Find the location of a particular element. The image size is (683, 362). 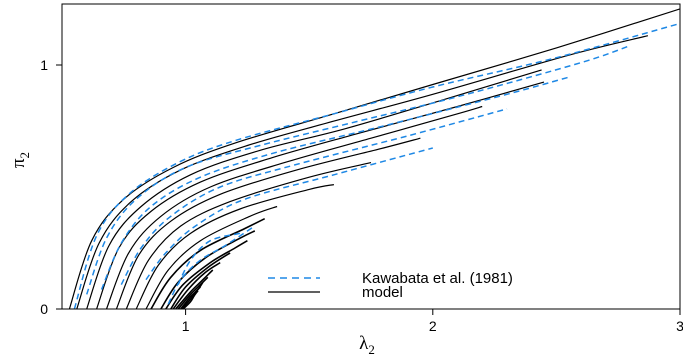

y-axis-label-symbol: π is located at coordinates (18, 163).